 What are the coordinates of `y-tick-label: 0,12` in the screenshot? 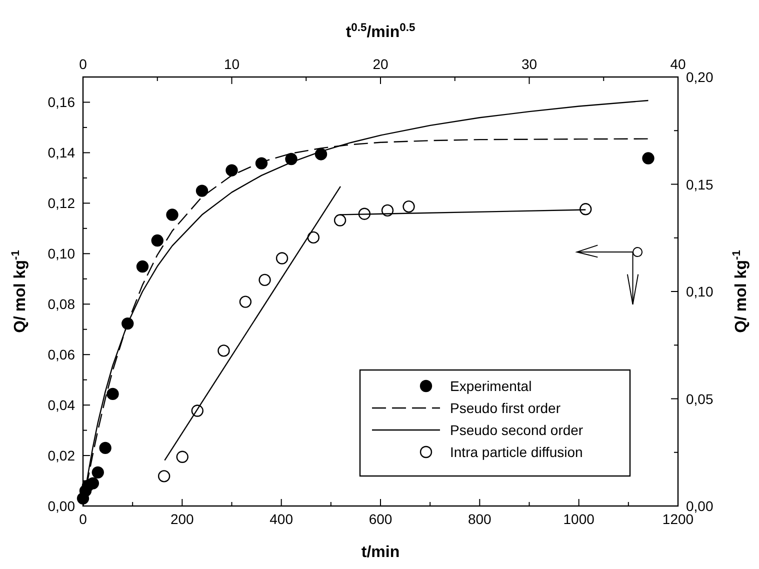 It's located at (62, 203).